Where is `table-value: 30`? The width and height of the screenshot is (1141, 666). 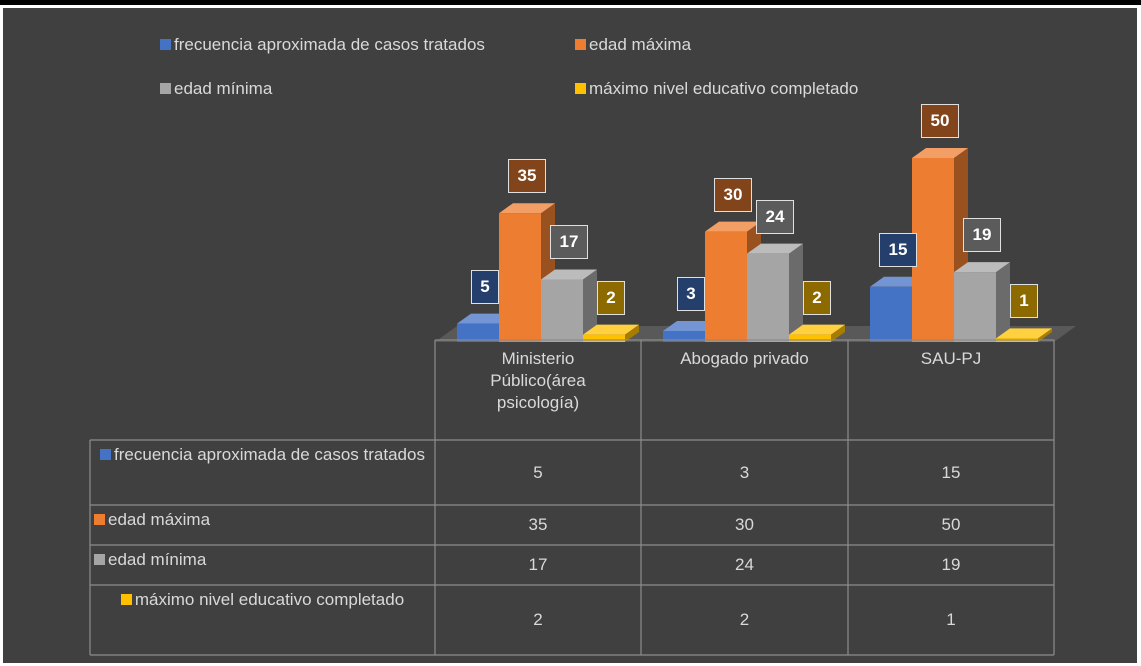 table-value: 30 is located at coordinates (744, 524).